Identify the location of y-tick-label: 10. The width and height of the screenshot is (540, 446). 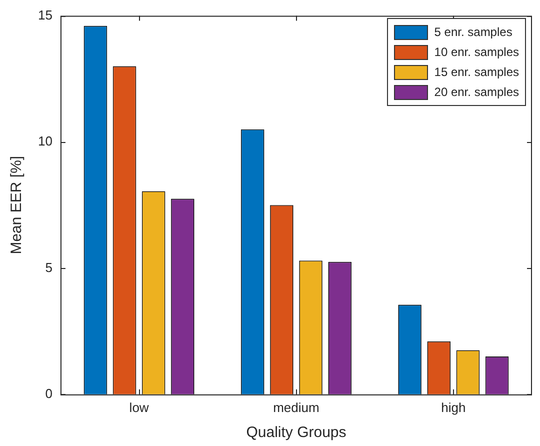
(45, 141).